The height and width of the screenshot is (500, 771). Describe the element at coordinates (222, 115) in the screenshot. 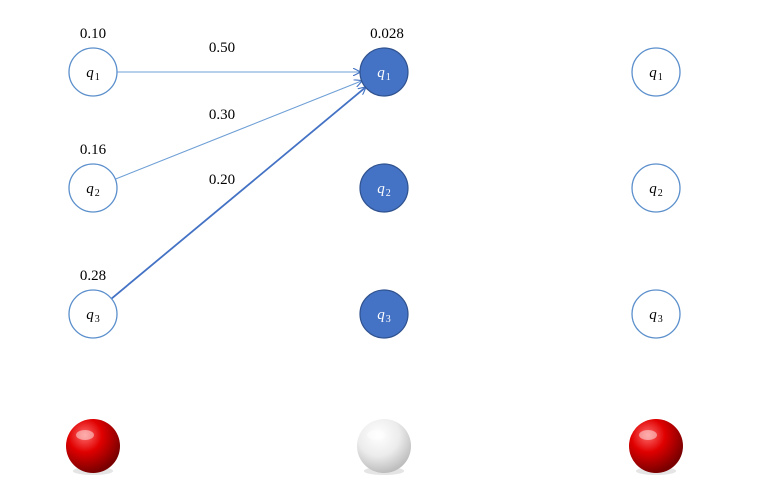

I see `transition-probability-label: 0.30` at that location.